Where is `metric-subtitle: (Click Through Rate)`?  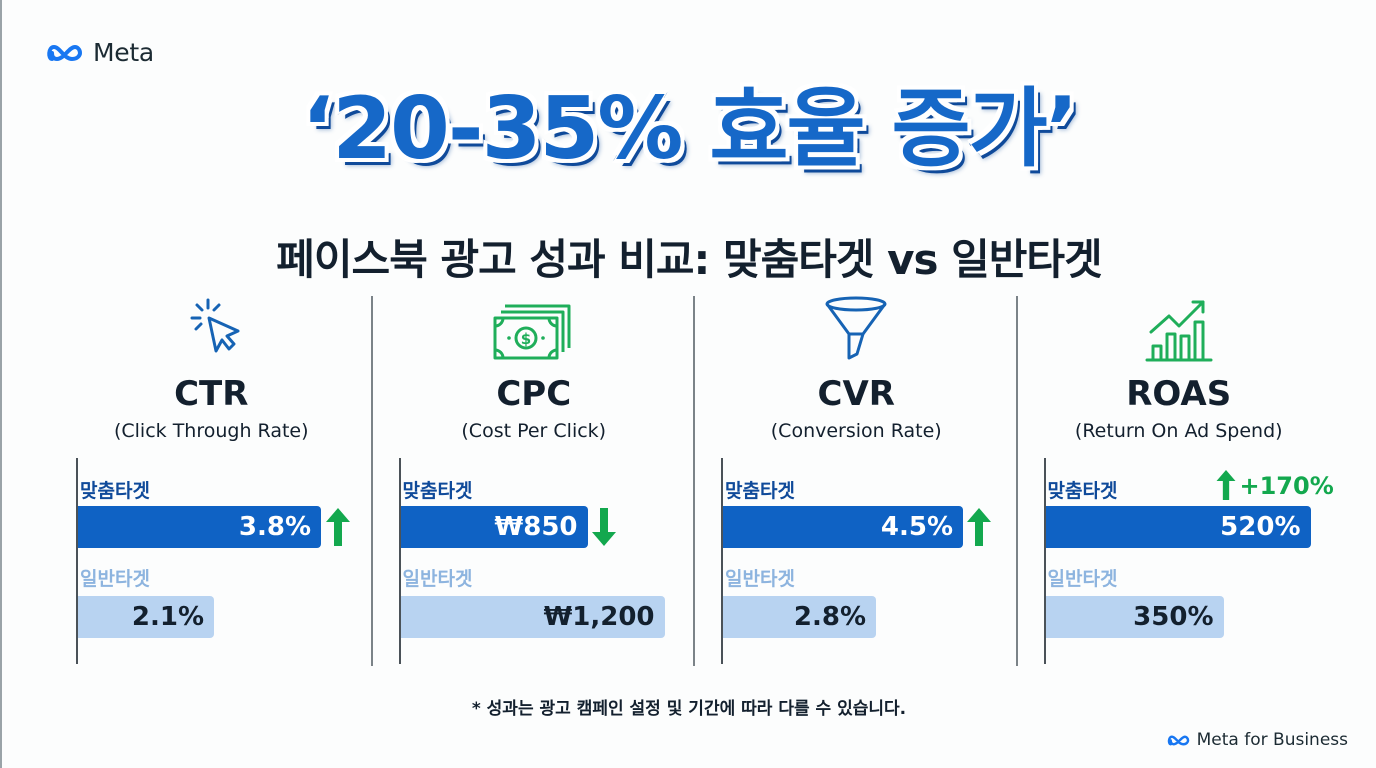 metric-subtitle: (Click Through Rate) is located at coordinates (211, 431).